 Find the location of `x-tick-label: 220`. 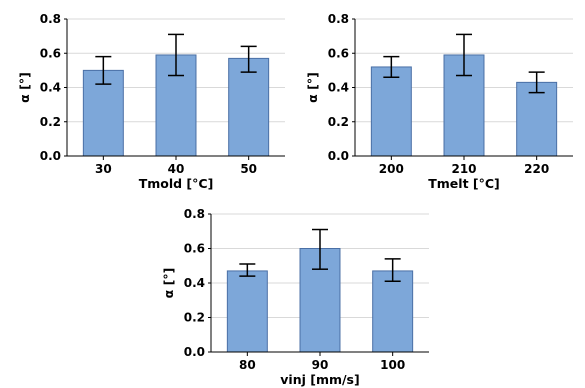

x-tick-label: 220 is located at coordinates (536, 169).